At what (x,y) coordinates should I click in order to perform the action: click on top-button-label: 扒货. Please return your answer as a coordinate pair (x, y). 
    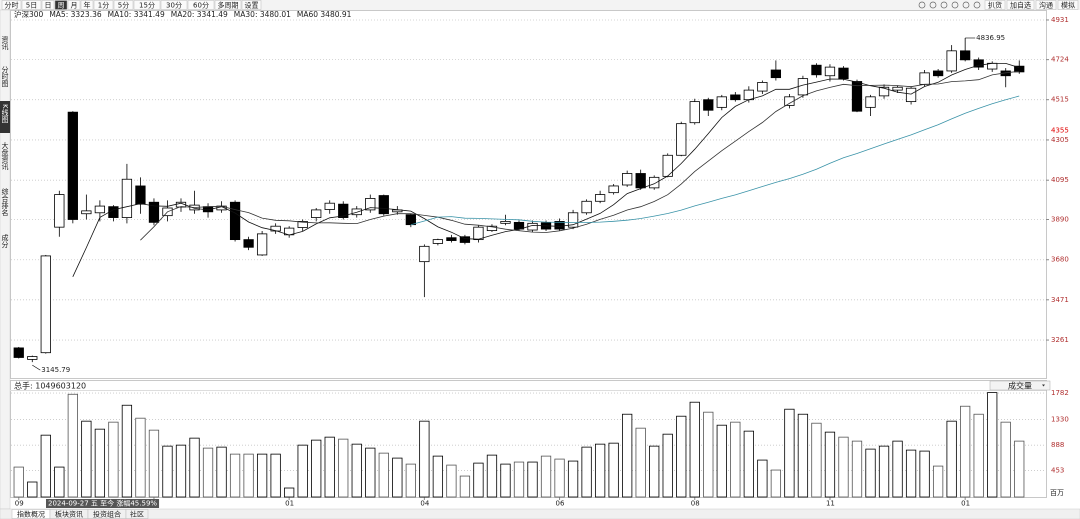
    Looking at the image, I should click on (995, 5).